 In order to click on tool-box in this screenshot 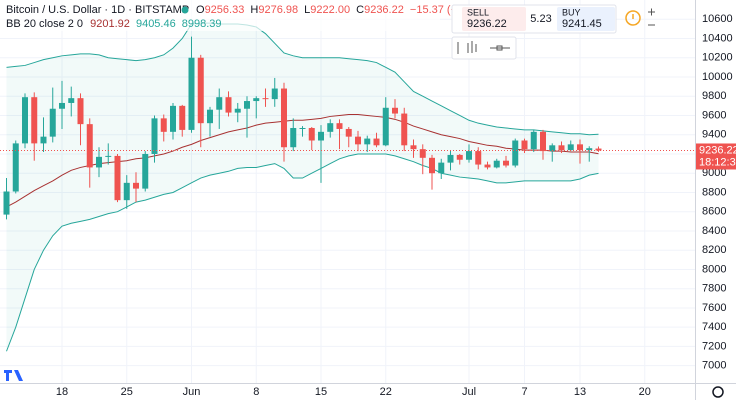, I will do `click(484, 48)`.